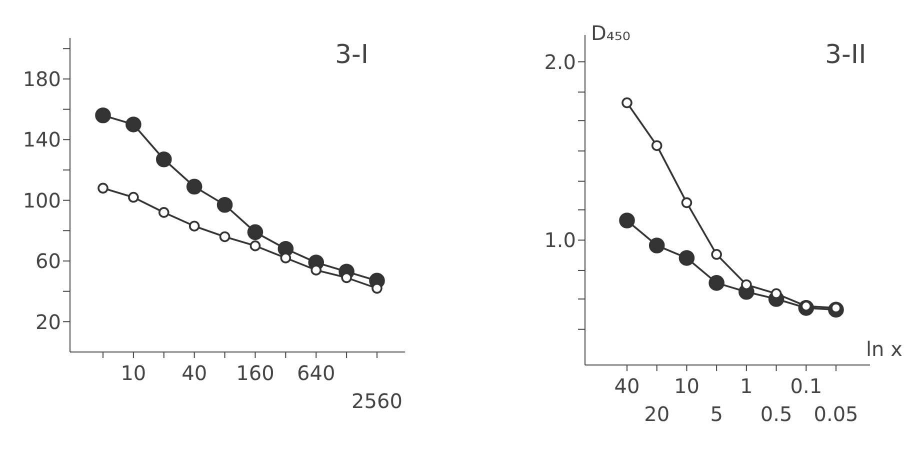 This screenshot has width=923, height=456. What do you see at coordinates (560, 62) in the screenshot?
I see `y-tick-label: 2.0` at bounding box center [560, 62].